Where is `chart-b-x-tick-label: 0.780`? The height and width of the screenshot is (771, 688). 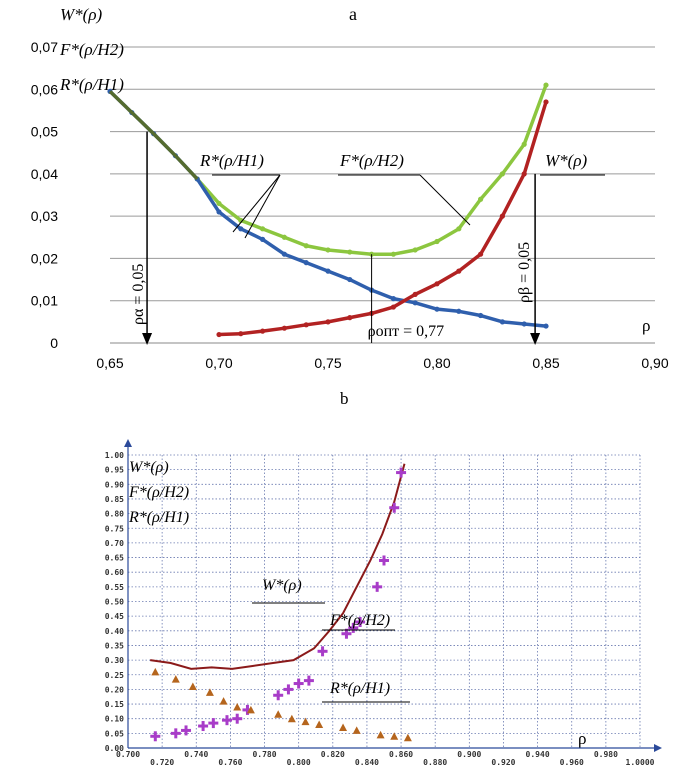
chart-b-x-tick-label: 0.780 is located at coordinates (264, 754).